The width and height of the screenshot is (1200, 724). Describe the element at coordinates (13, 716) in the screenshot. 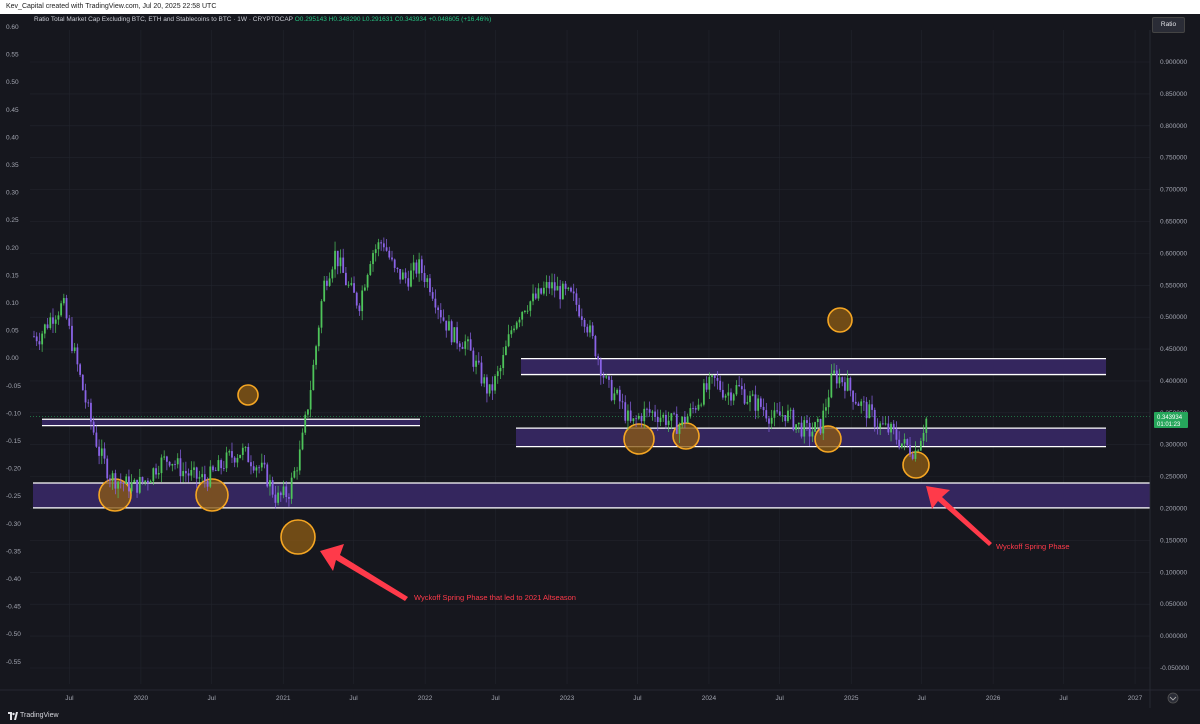

I see `tradingview-logo-icon` at that location.